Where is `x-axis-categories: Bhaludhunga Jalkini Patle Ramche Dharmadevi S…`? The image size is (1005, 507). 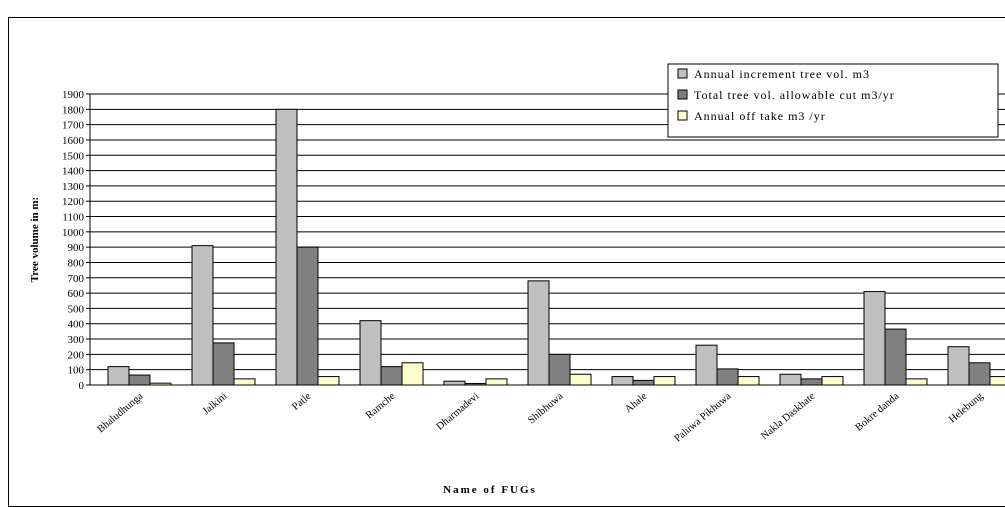
x-axis-categories: Bhaludhunga Jalkini Patle Ramche Dharmadevi S… is located at coordinates (540, 417).